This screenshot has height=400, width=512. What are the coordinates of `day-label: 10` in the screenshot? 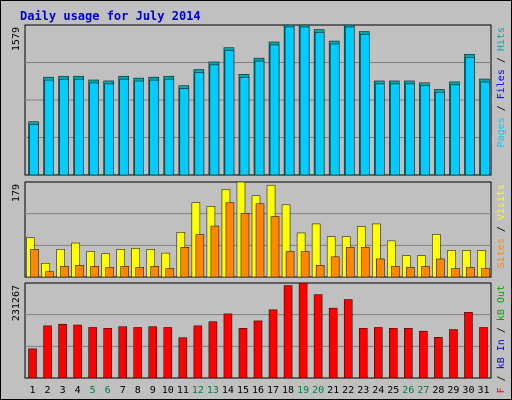 It's located at (168, 390).